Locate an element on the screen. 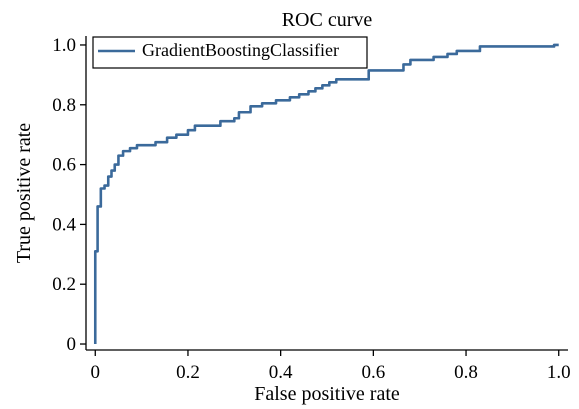 This screenshot has width=579, height=409. y-tick-label: 0.6 is located at coordinates (64, 165).